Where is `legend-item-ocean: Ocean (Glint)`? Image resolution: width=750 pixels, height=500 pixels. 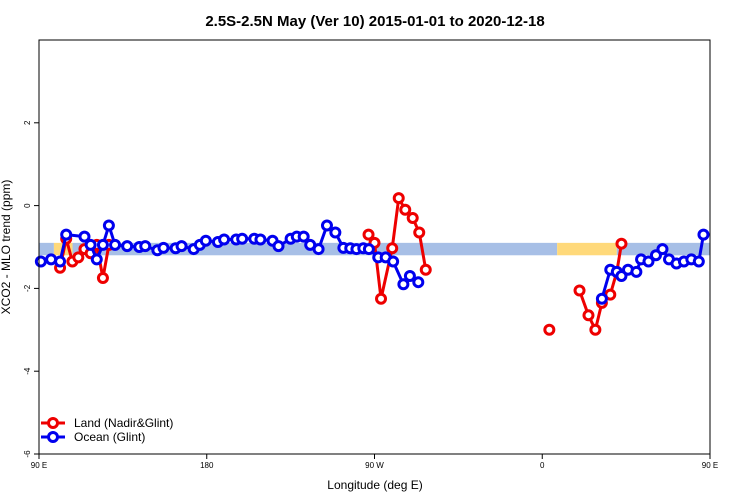 legend-item-ocean: Ocean (Glint) is located at coordinates (93, 437).